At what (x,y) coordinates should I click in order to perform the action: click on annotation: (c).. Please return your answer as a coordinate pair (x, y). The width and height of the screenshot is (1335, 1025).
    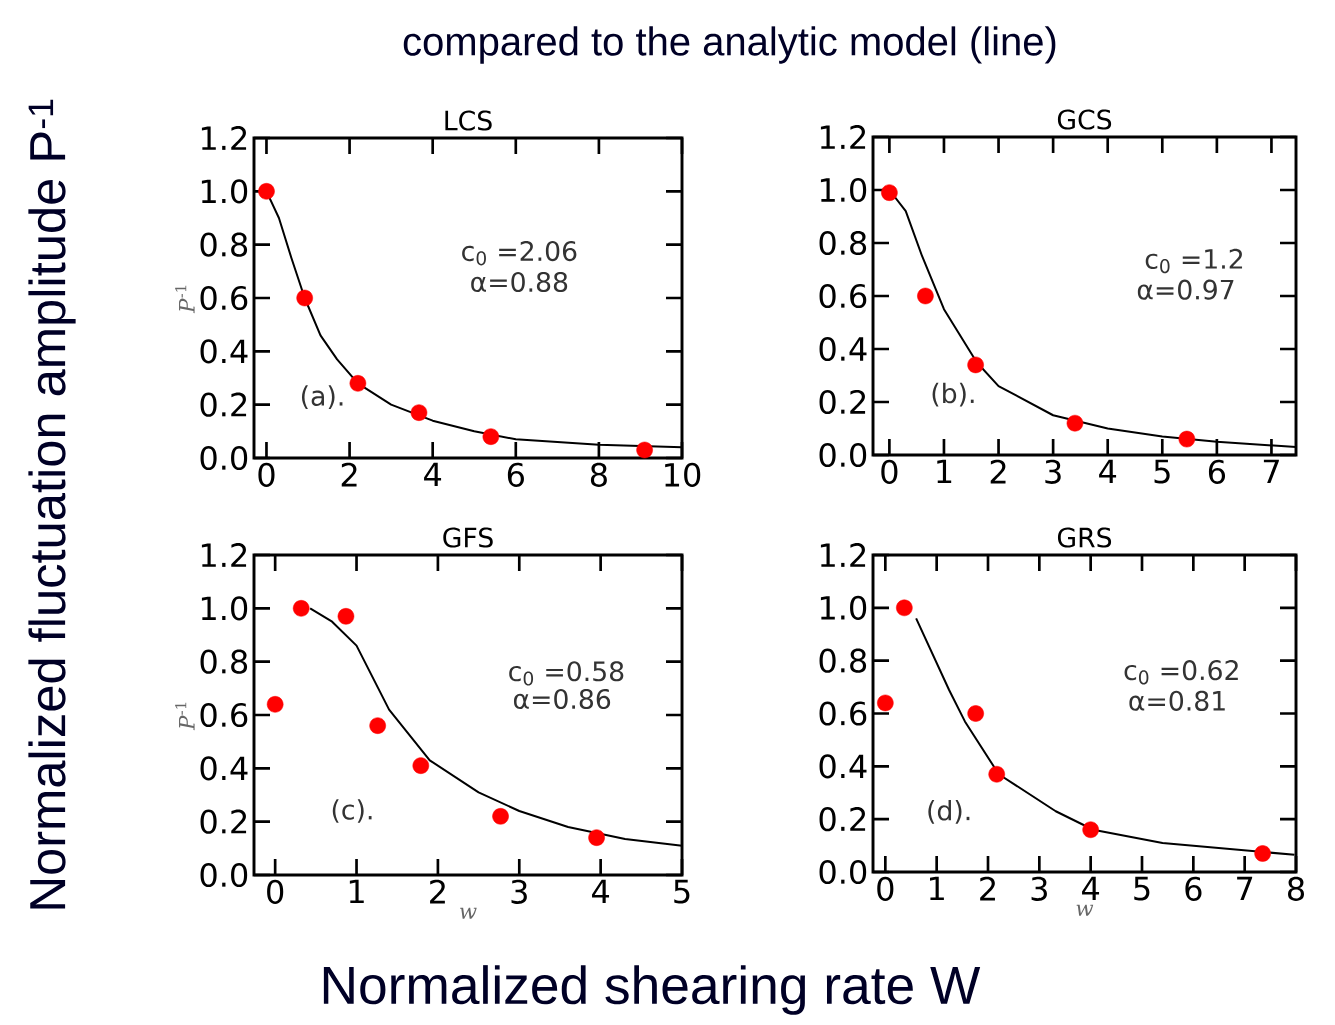
    Looking at the image, I should click on (352, 811).